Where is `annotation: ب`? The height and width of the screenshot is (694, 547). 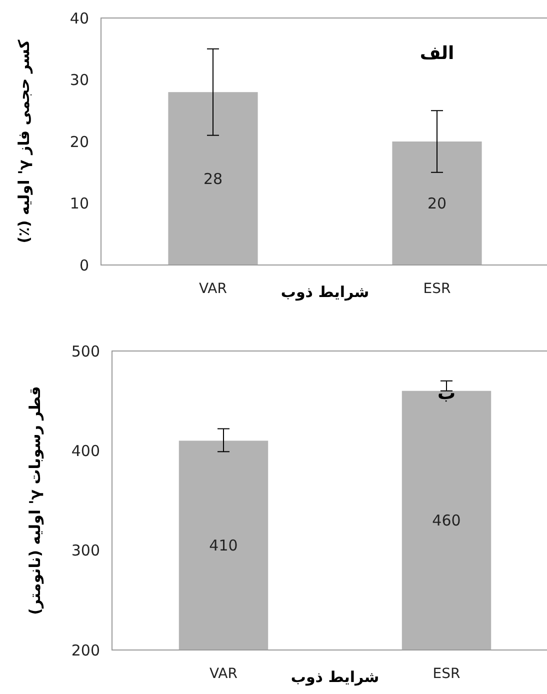
annotation: ب is located at coordinates (446, 393).